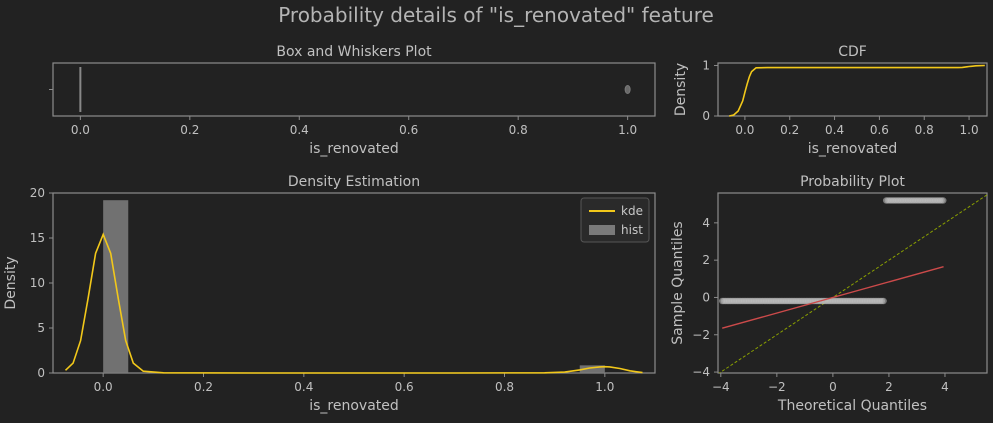  What do you see at coordinates (833, 387) in the screenshot?
I see `x-tick-label: 0` at bounding box center [833, 387].